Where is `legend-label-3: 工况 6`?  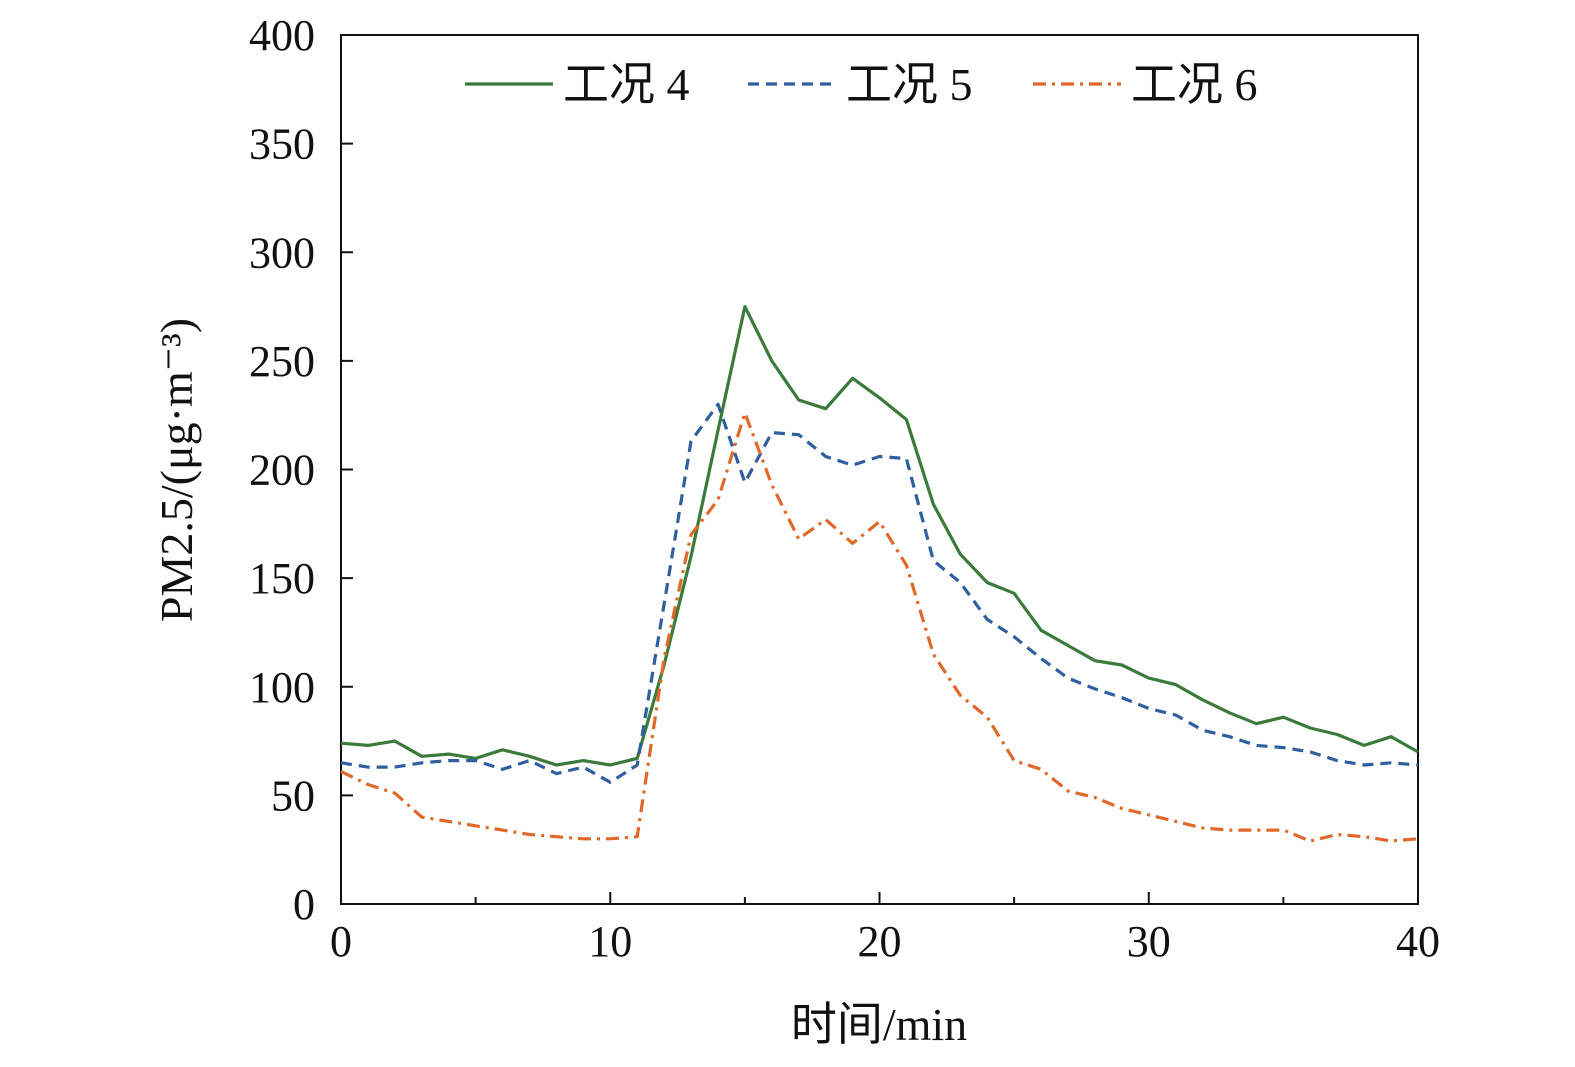 legend-label-3: 工况 6 is located at coordinates (1194, 84).